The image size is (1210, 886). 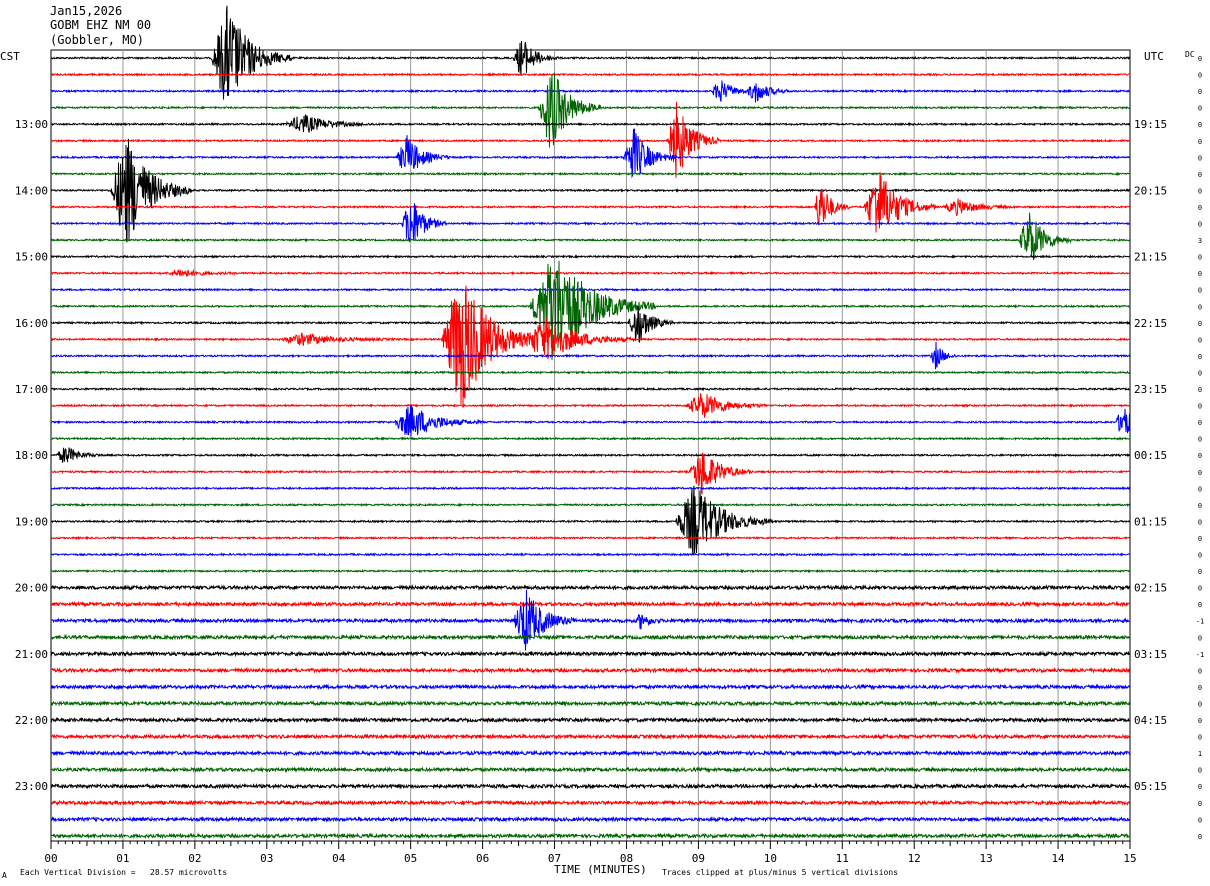 I want to click on dc-offset: 1, so click(x=1200, y=754).